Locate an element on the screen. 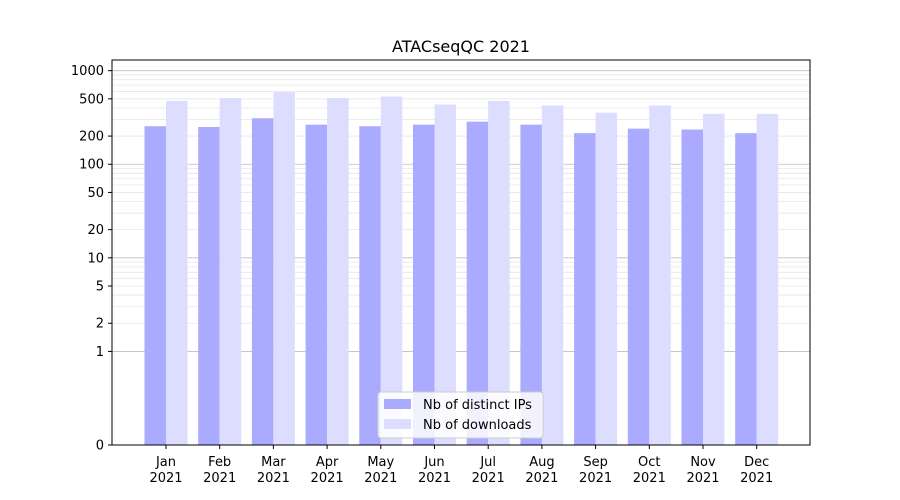 The width and height of the screenshot is (900, 500). y-tick-label: 5 is located at coordinates (100, 287).